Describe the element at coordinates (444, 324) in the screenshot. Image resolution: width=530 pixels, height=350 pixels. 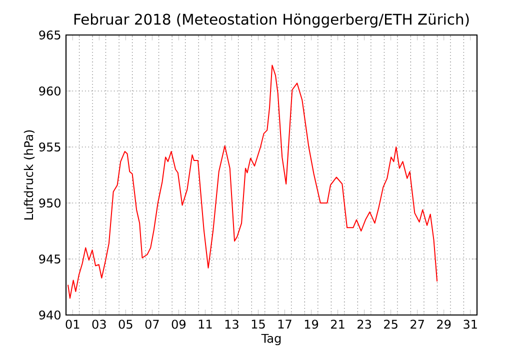
I see `x-tick-label: 29` at that location.